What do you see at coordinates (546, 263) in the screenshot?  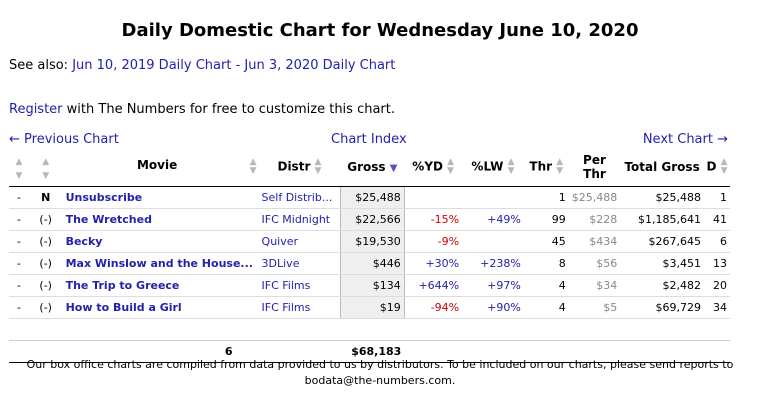 I see `theaters-cell: 8` at bounding box center [546, 263].